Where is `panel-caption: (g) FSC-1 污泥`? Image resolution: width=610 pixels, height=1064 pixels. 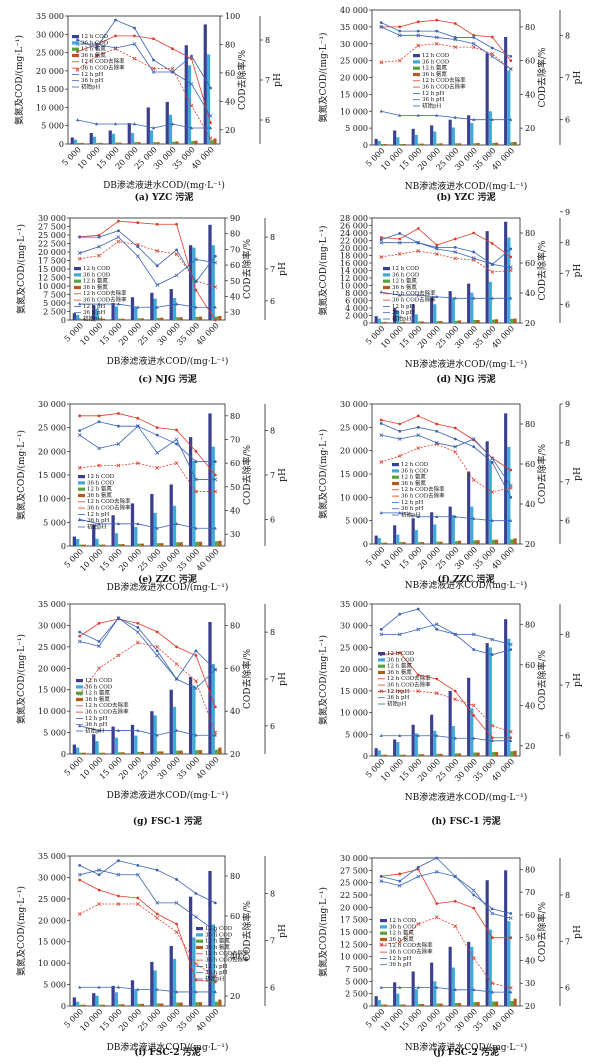 panel-caption: (g) FSC-1 污泥 is located at coordinates (167, 821).